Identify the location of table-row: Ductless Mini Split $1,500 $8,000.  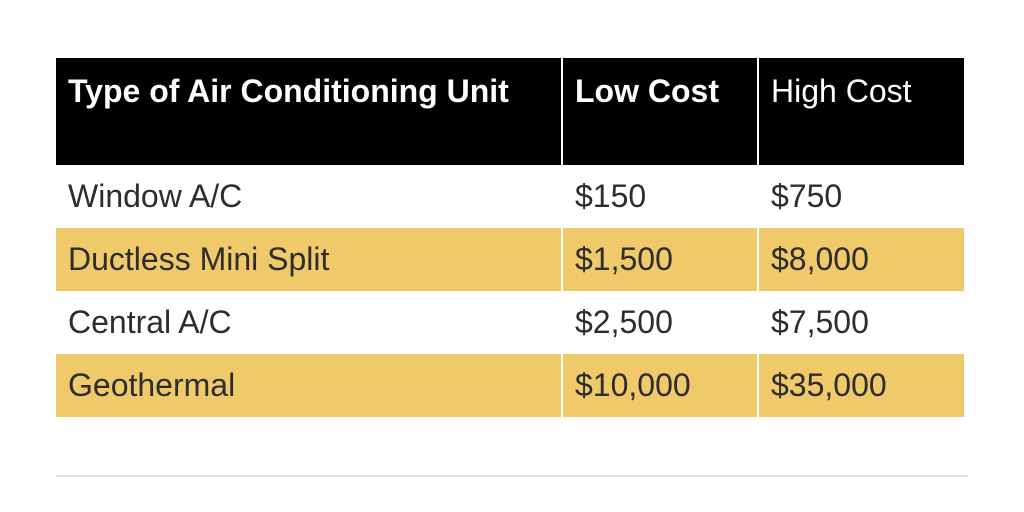
(510, 259).